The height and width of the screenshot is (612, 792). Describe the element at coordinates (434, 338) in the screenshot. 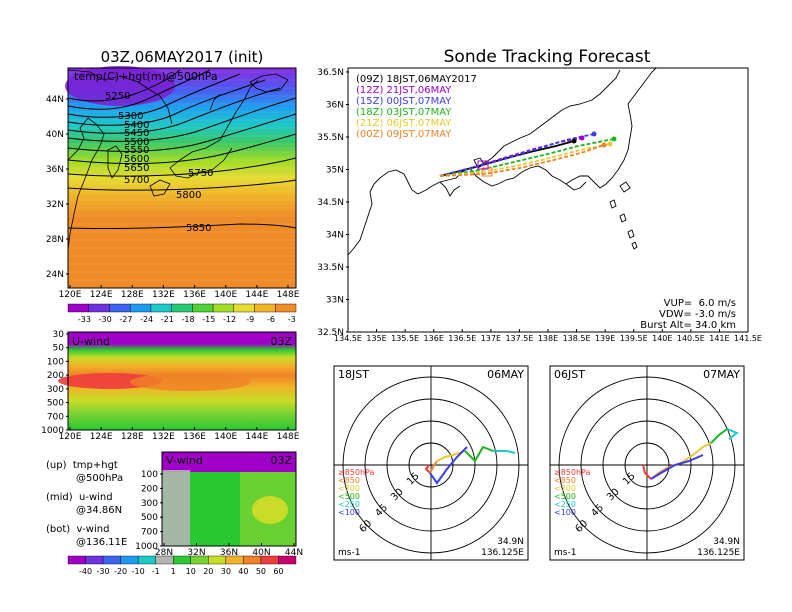

I see `lon-tick-label: 136E` at that location.